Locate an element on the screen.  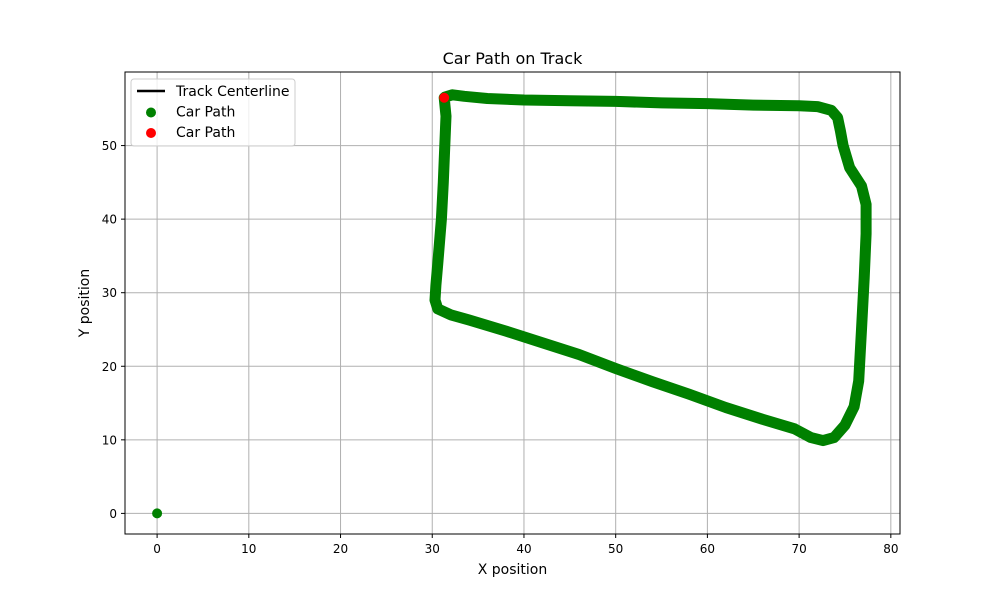
y-tick-label: 40 is located at coordinates (109, 220).